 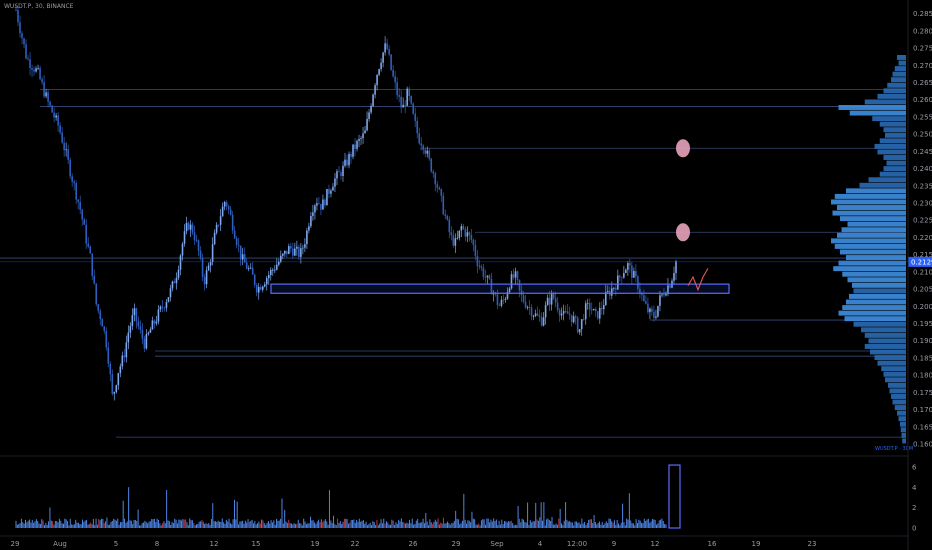 I want to click on target-circle, so click(x=683, y=148).